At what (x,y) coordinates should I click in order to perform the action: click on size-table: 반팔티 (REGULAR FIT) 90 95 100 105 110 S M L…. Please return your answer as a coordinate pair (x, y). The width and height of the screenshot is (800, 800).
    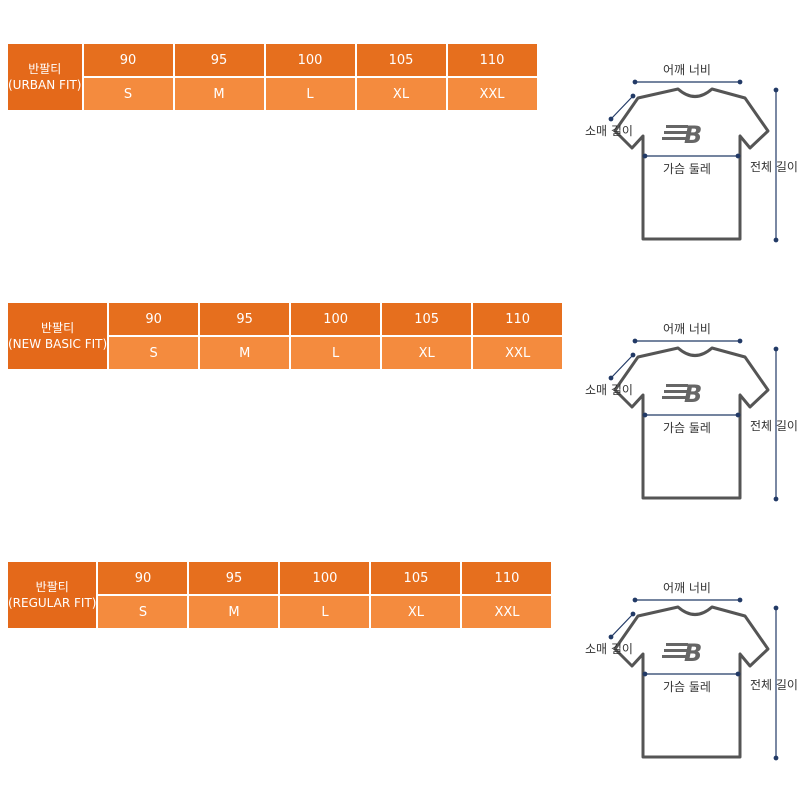
    Looking at the image, I should click on (279, 595).